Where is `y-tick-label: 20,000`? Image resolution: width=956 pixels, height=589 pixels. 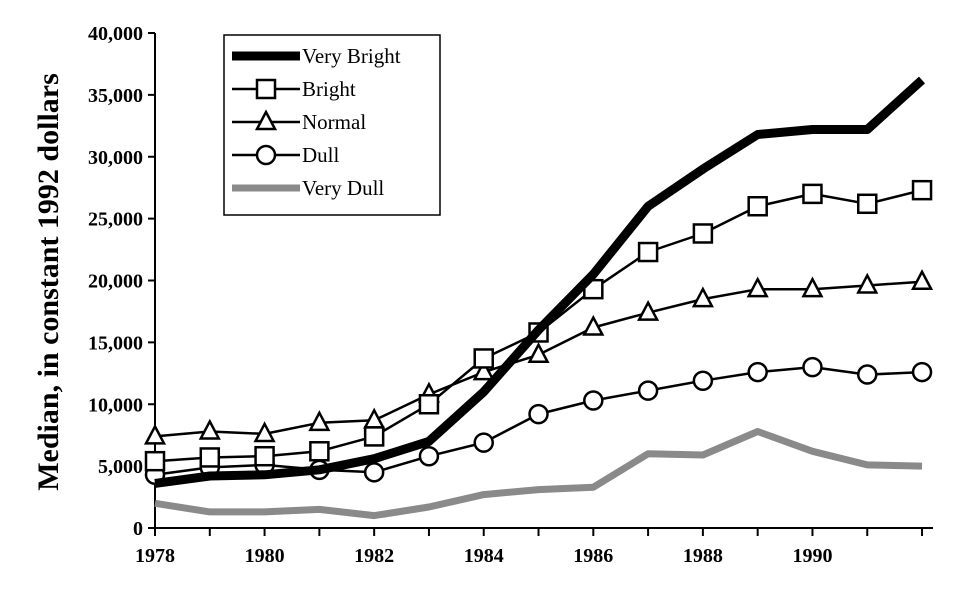
y-tick-label: 20,000 is located at coordinates (115, 282).